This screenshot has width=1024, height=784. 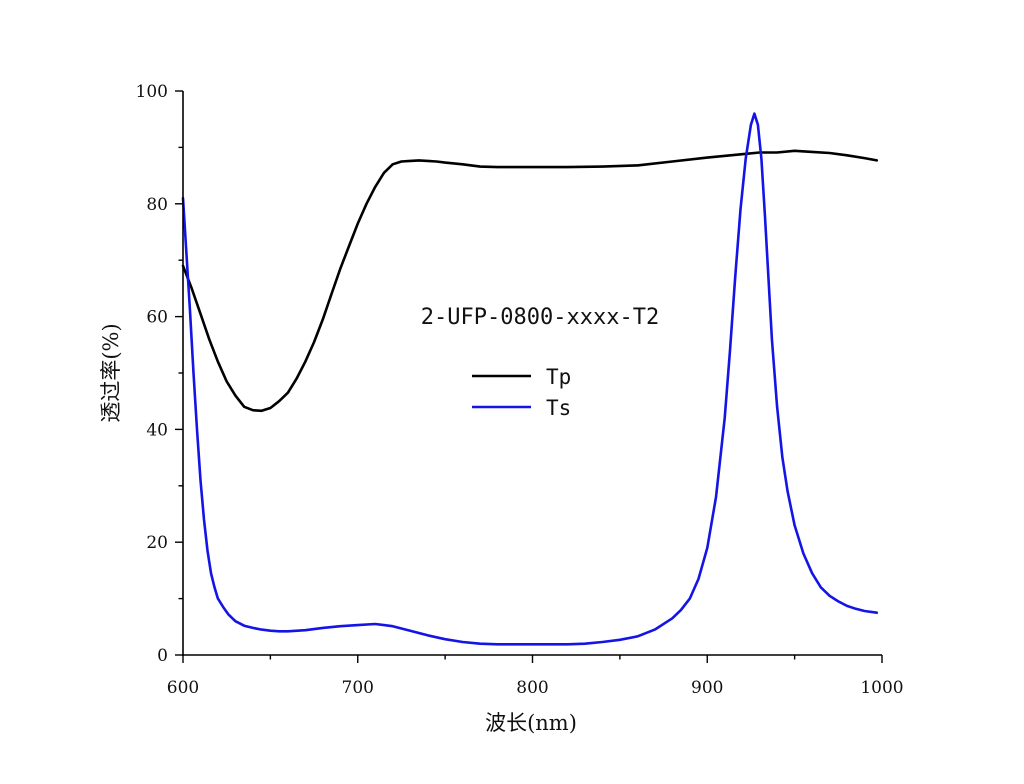 I want to click on x-tick-label: 1000, so click(x=881, y=688).